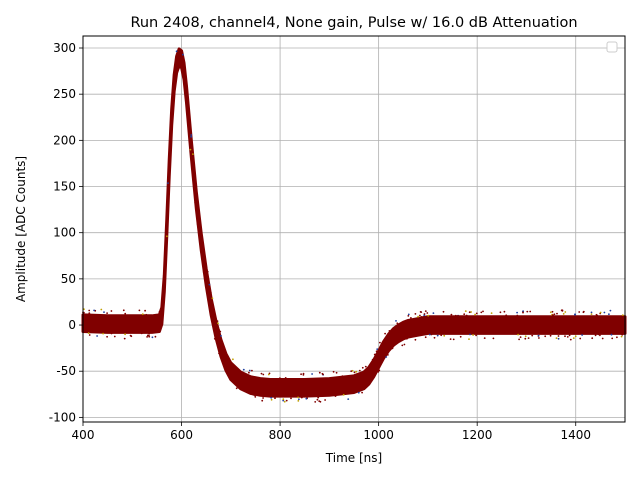 Image resolution: width=640 pixels, height=480 pixels. Describe the element at coordinates (612, 47) in the screenshot. I see `legend-box` at that location.